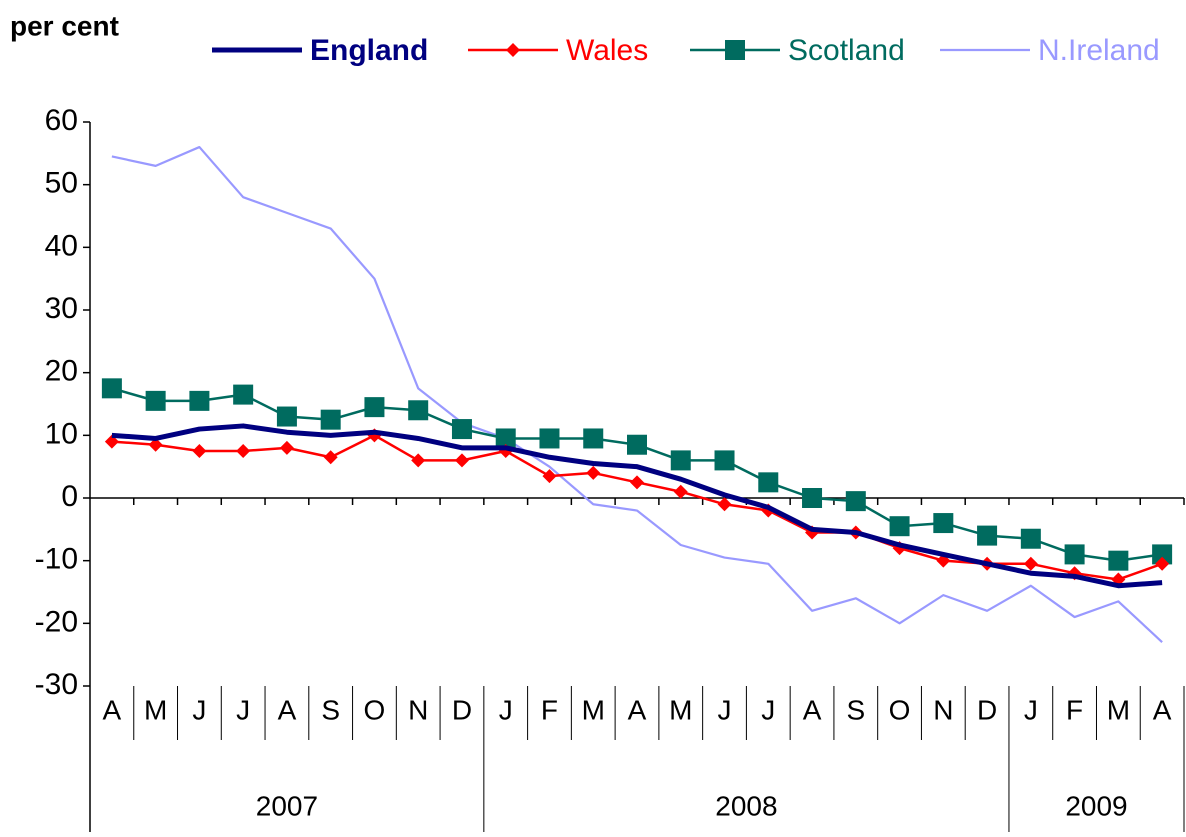 The image size is (1186, 837). I want to click on legend-label: Wales, so click(607, 50).